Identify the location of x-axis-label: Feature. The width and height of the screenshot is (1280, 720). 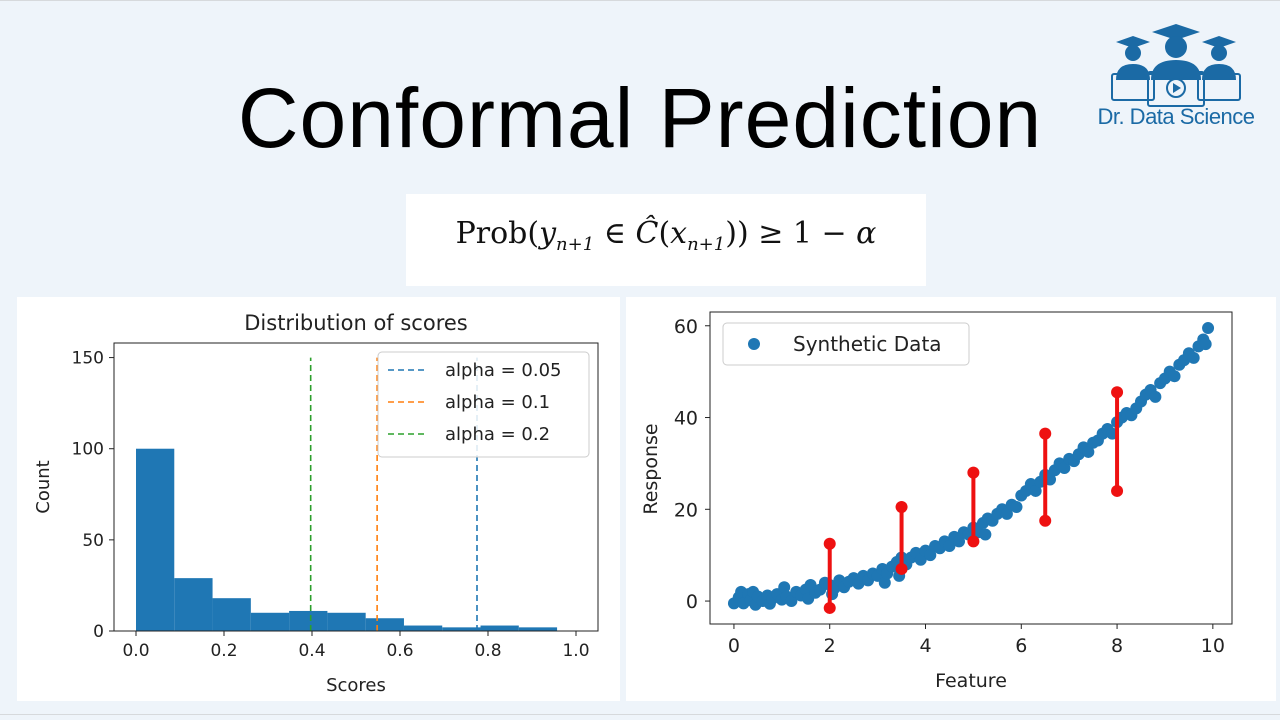
(971, 681).